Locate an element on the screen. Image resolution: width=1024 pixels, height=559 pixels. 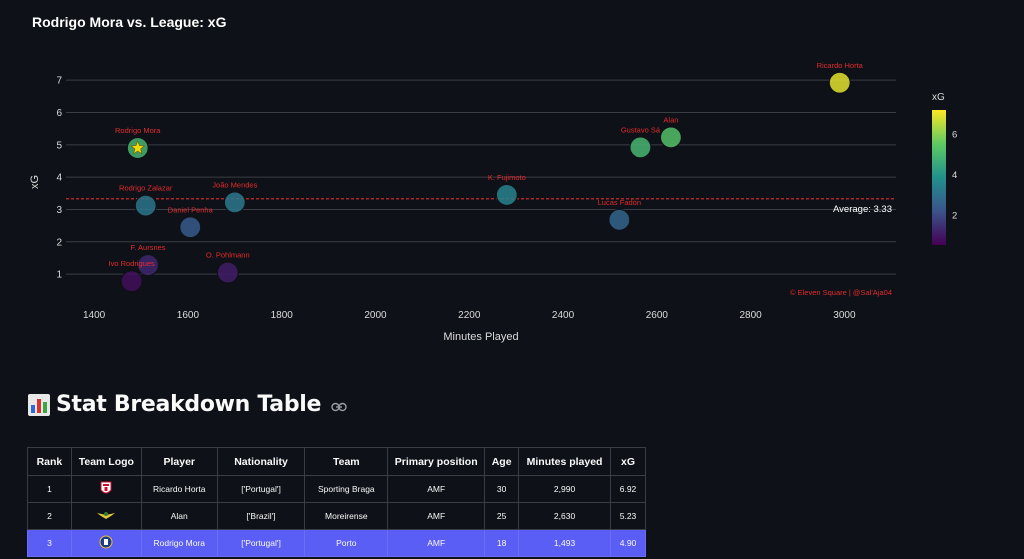
cell-age: 25 is located at coordinates (502, 516).